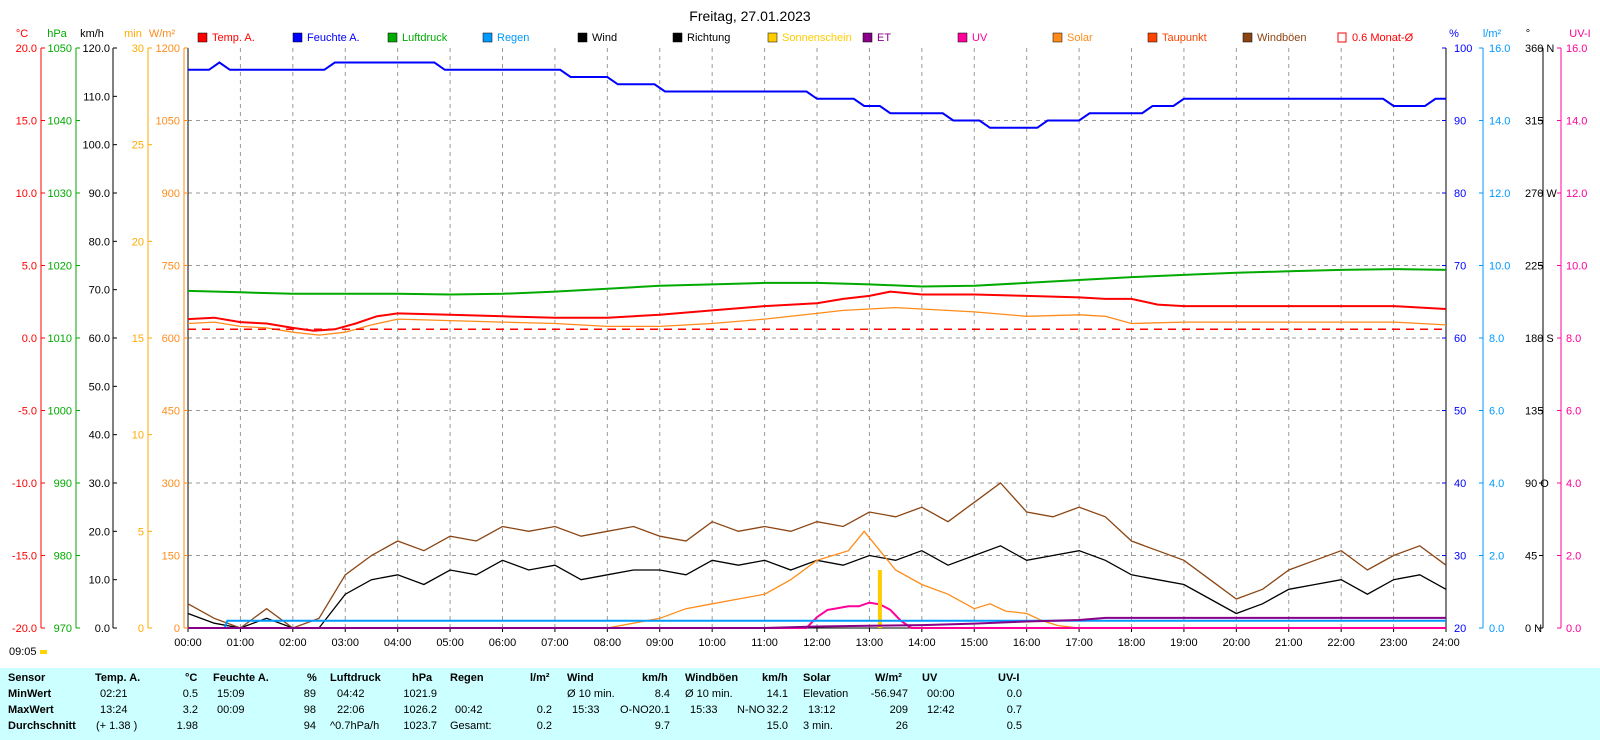  Describe the element at coordinates (604, 38) in the screenshot. I see `legend-label: Wind` at that location.